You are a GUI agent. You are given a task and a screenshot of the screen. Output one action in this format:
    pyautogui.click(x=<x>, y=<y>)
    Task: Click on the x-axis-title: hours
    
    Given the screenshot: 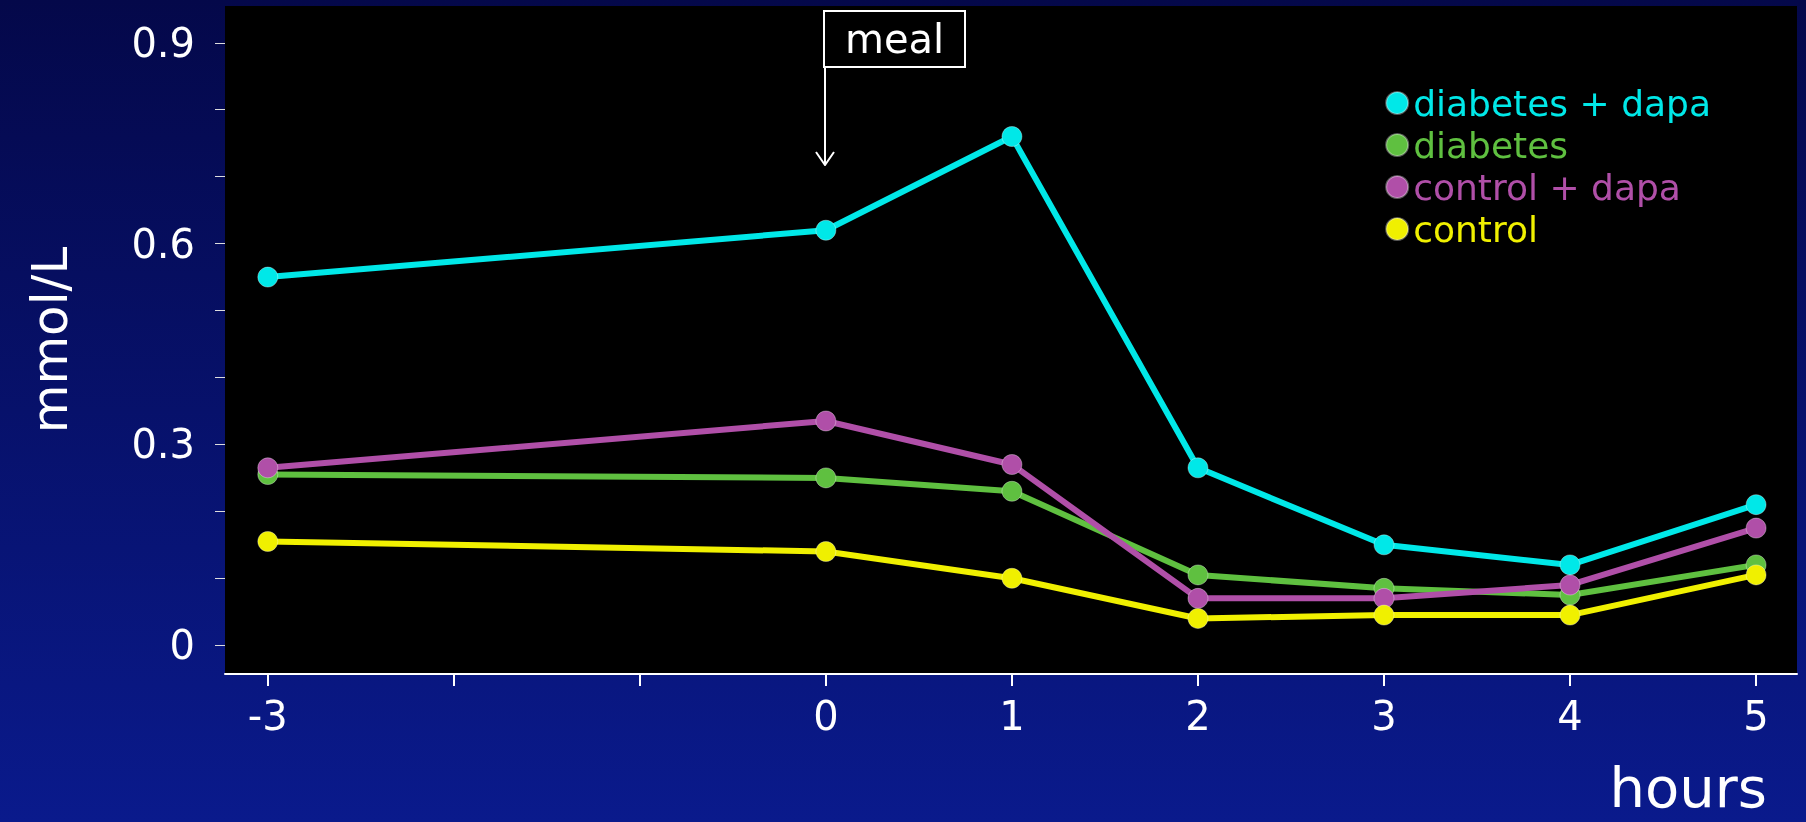 What is the action you would take?
    pyautogui.click(x=1688, y=787)
    